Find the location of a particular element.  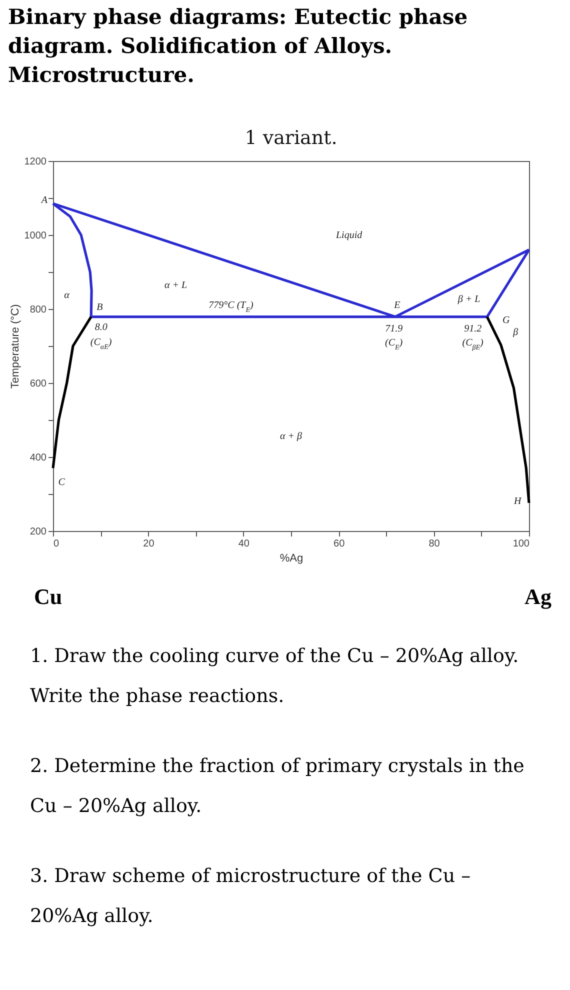

y-tick-label: 800 is located at coordinates (38, 310).